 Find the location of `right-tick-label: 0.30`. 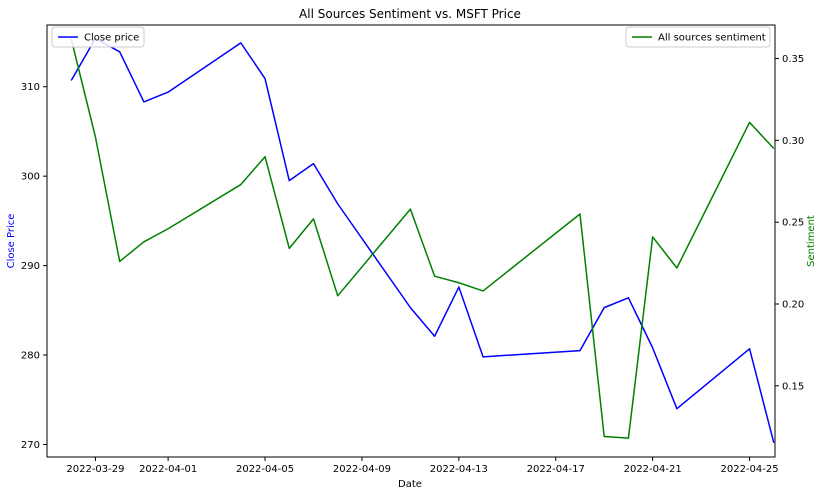

right-tick-label: 0.30 is located at coordinates (793, 141).